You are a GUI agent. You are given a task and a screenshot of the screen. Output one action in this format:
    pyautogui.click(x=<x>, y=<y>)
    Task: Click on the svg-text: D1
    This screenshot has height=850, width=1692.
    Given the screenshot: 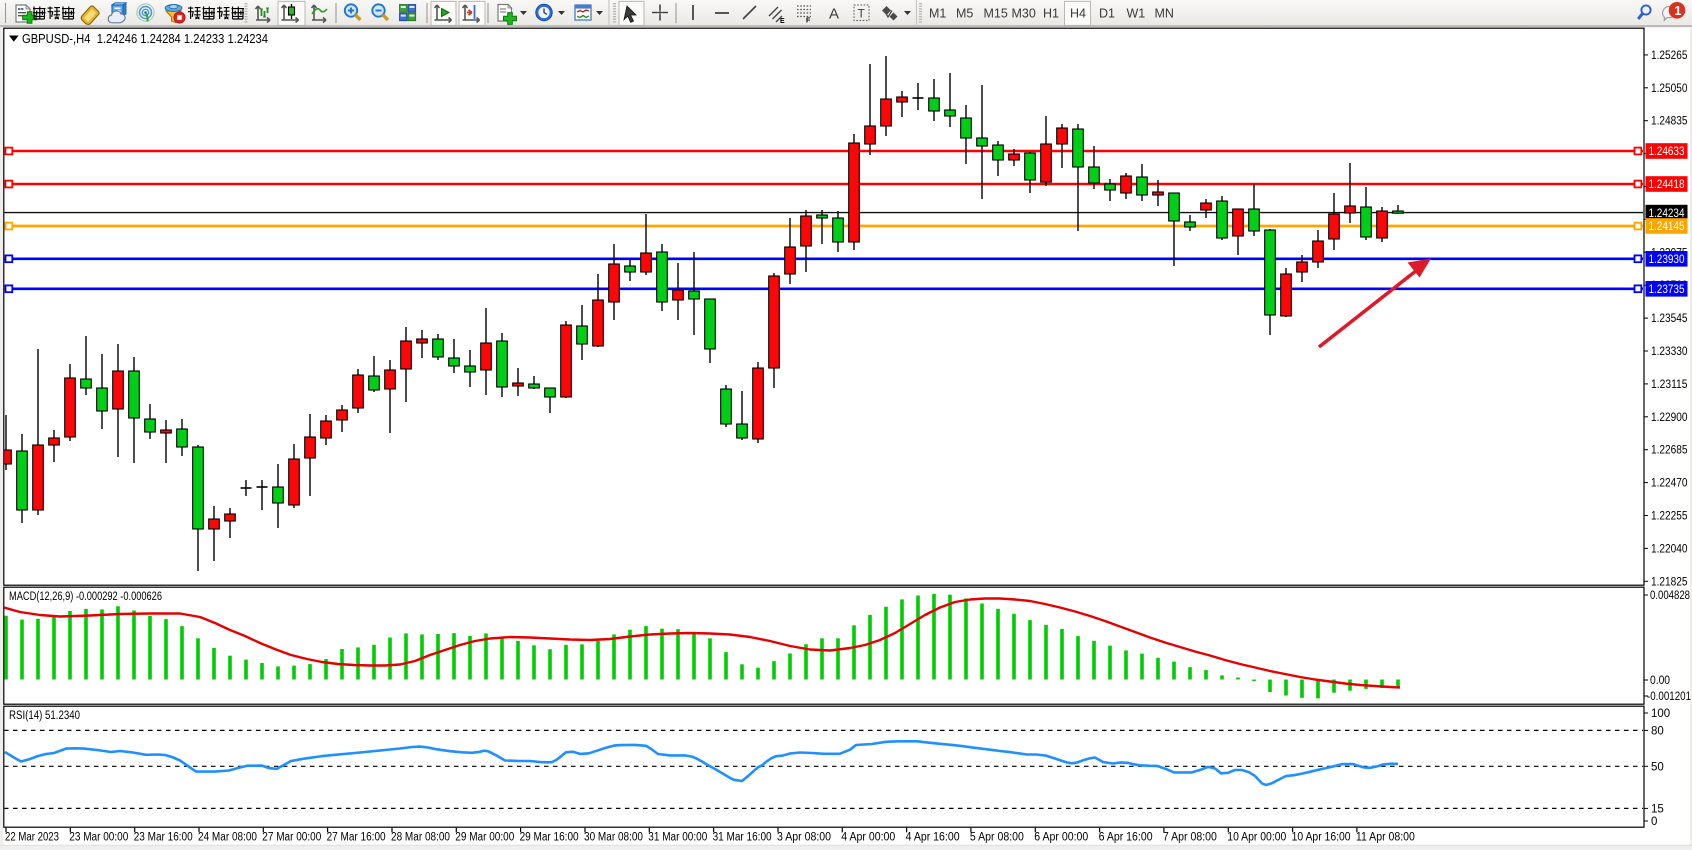 What is the action you would take?
    pyautogui.click(x=1107, y=14)
    